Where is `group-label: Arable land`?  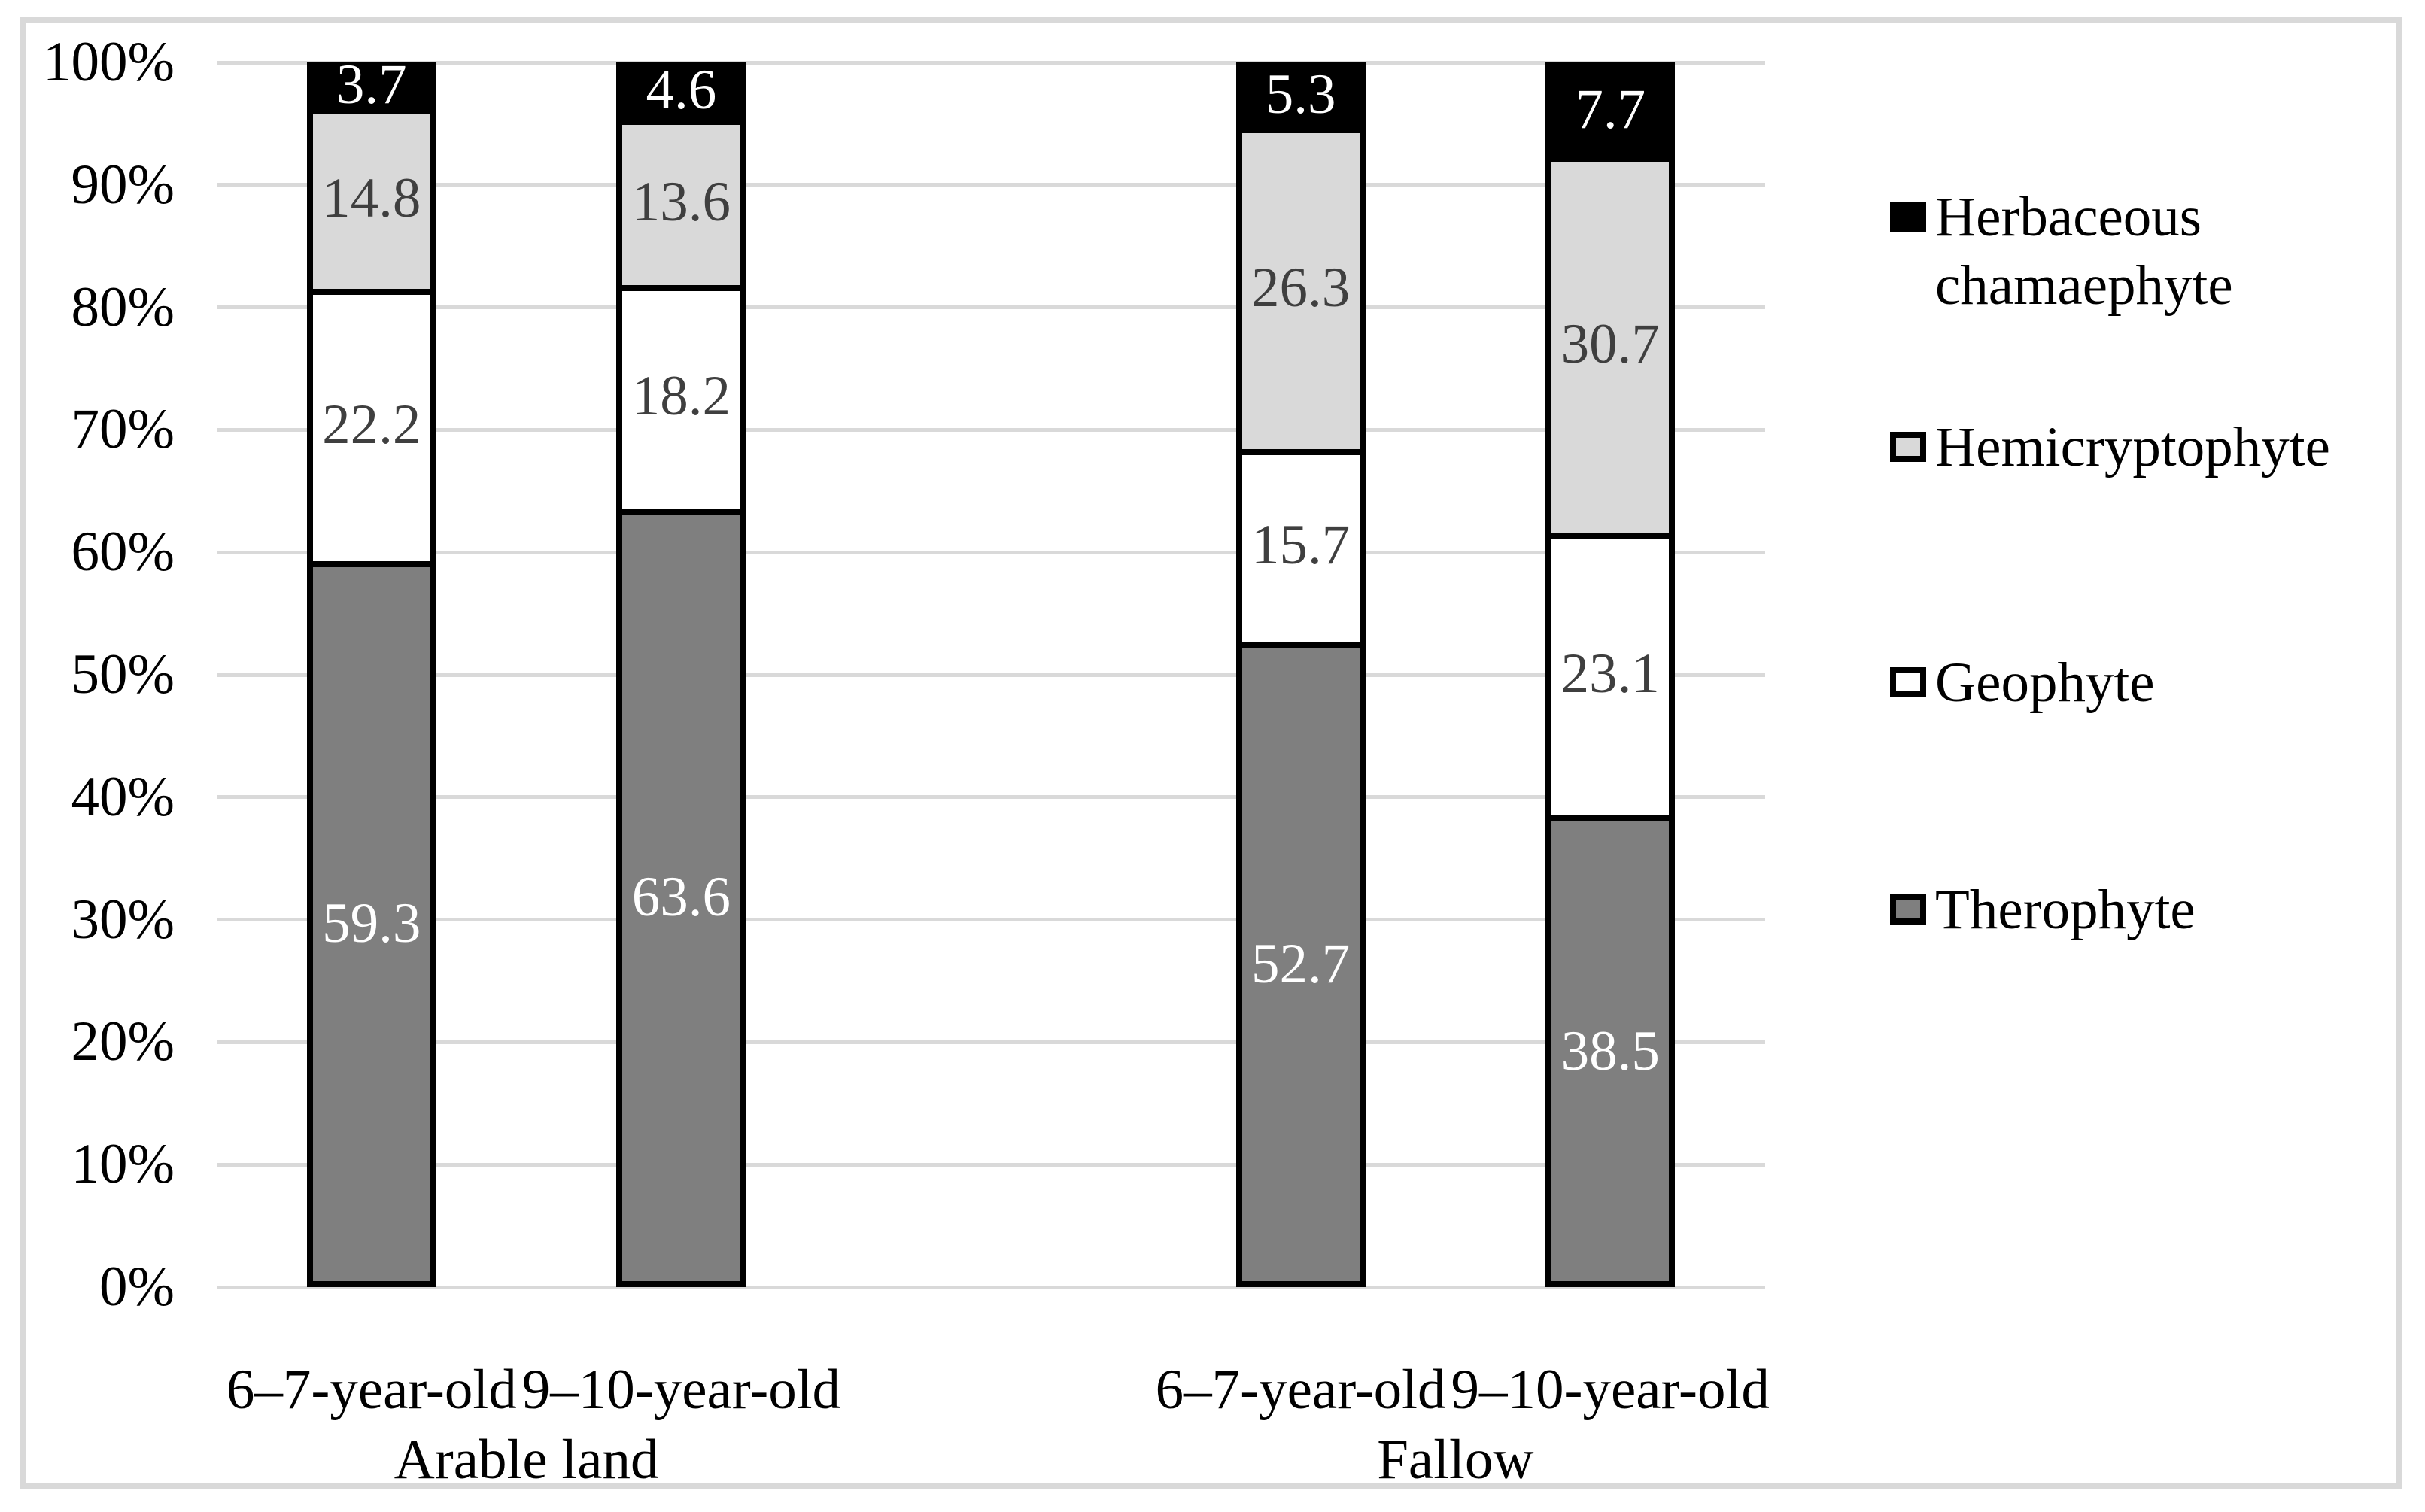
group-label: Arable land is located at coordinates (527, 1460).